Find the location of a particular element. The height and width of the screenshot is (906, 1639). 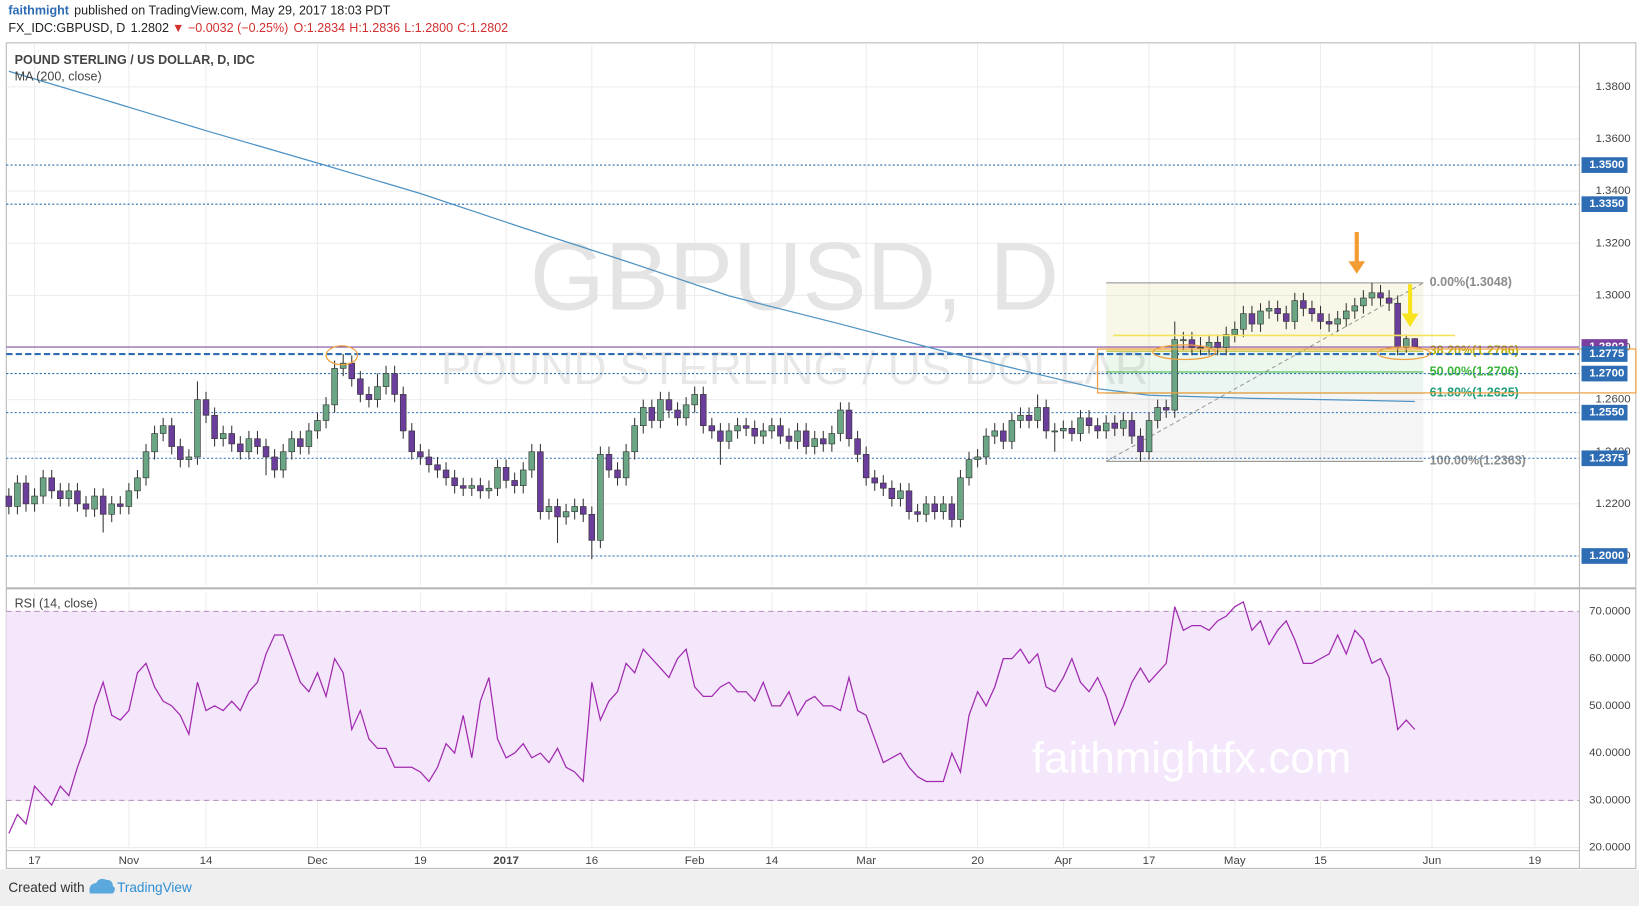

change: ▼ −0.0032 (−0.25%) is located at coordinates (230, 29).